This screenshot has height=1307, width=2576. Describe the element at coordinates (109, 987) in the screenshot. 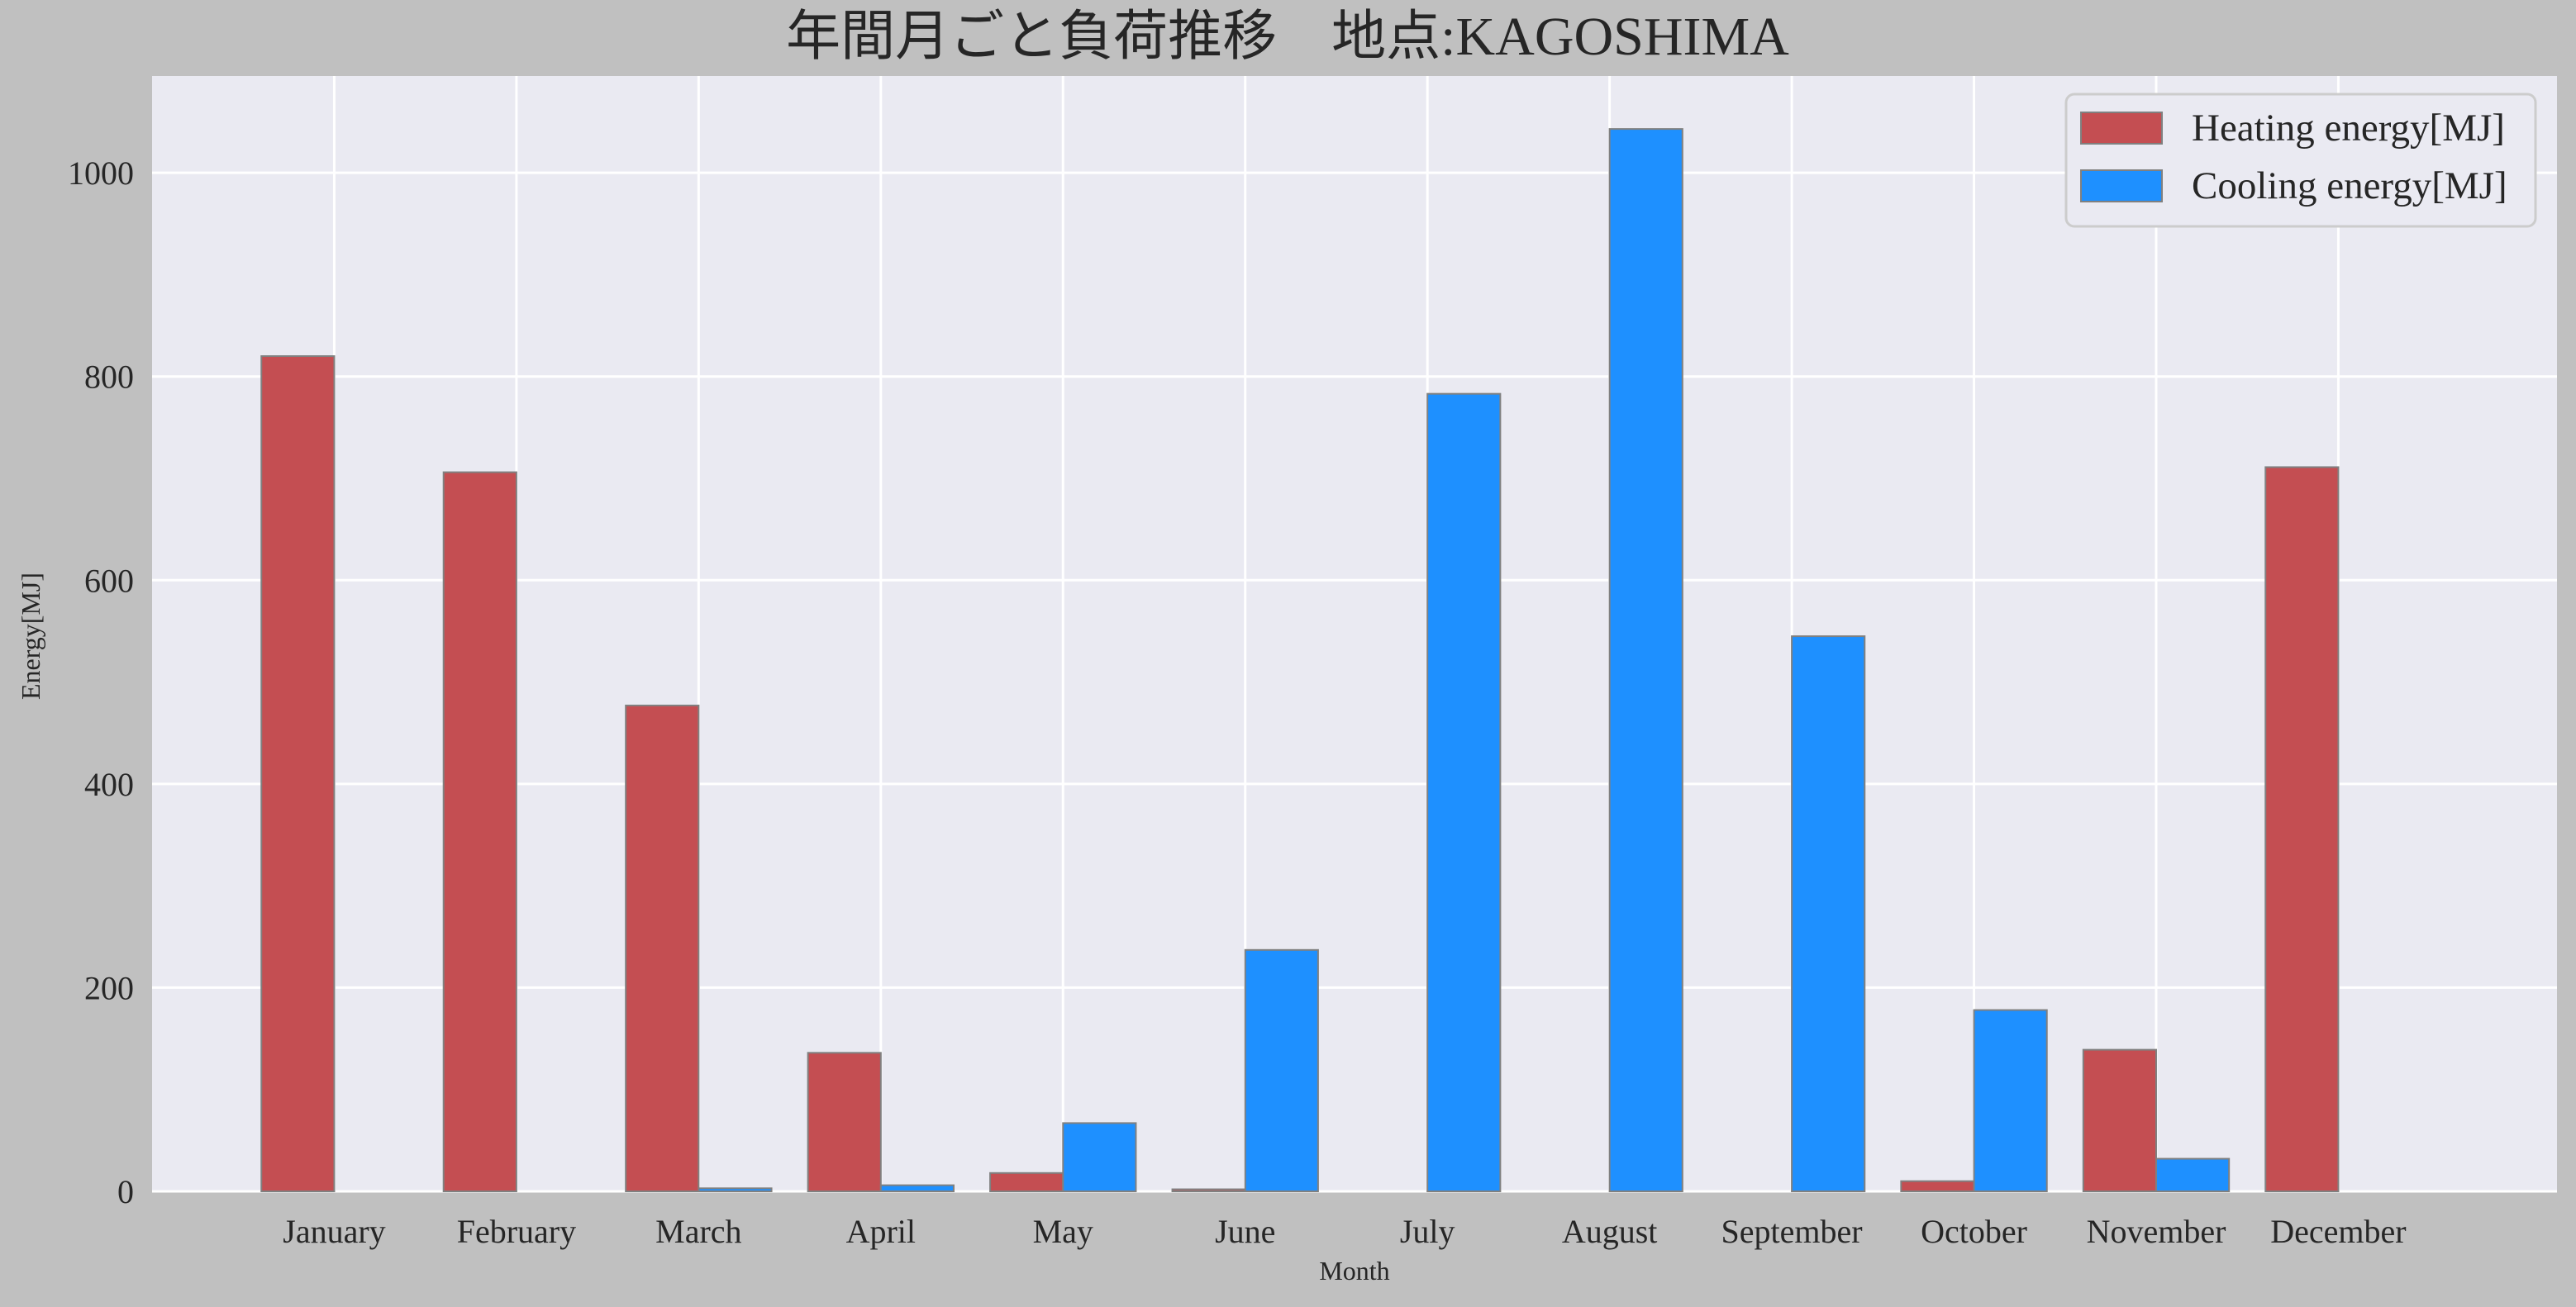

I see `y-tick-label: 200` at that location.